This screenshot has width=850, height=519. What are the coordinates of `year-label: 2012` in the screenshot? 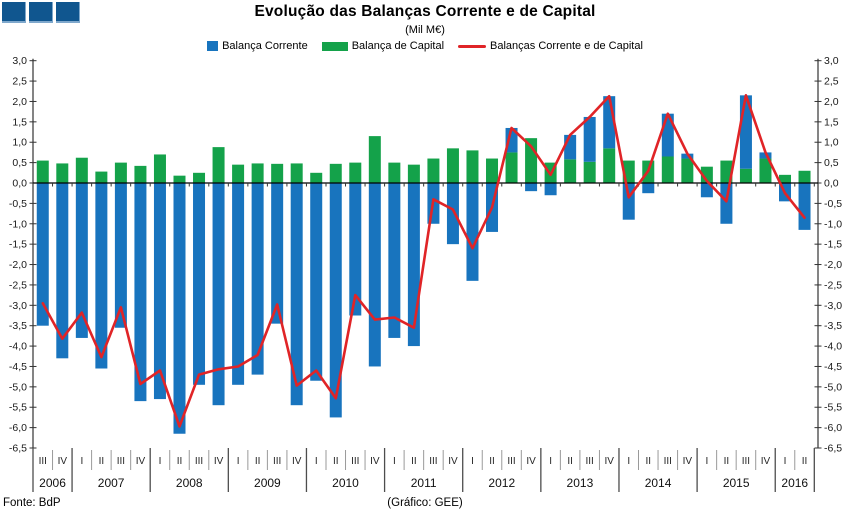 It's located at (501, 483).